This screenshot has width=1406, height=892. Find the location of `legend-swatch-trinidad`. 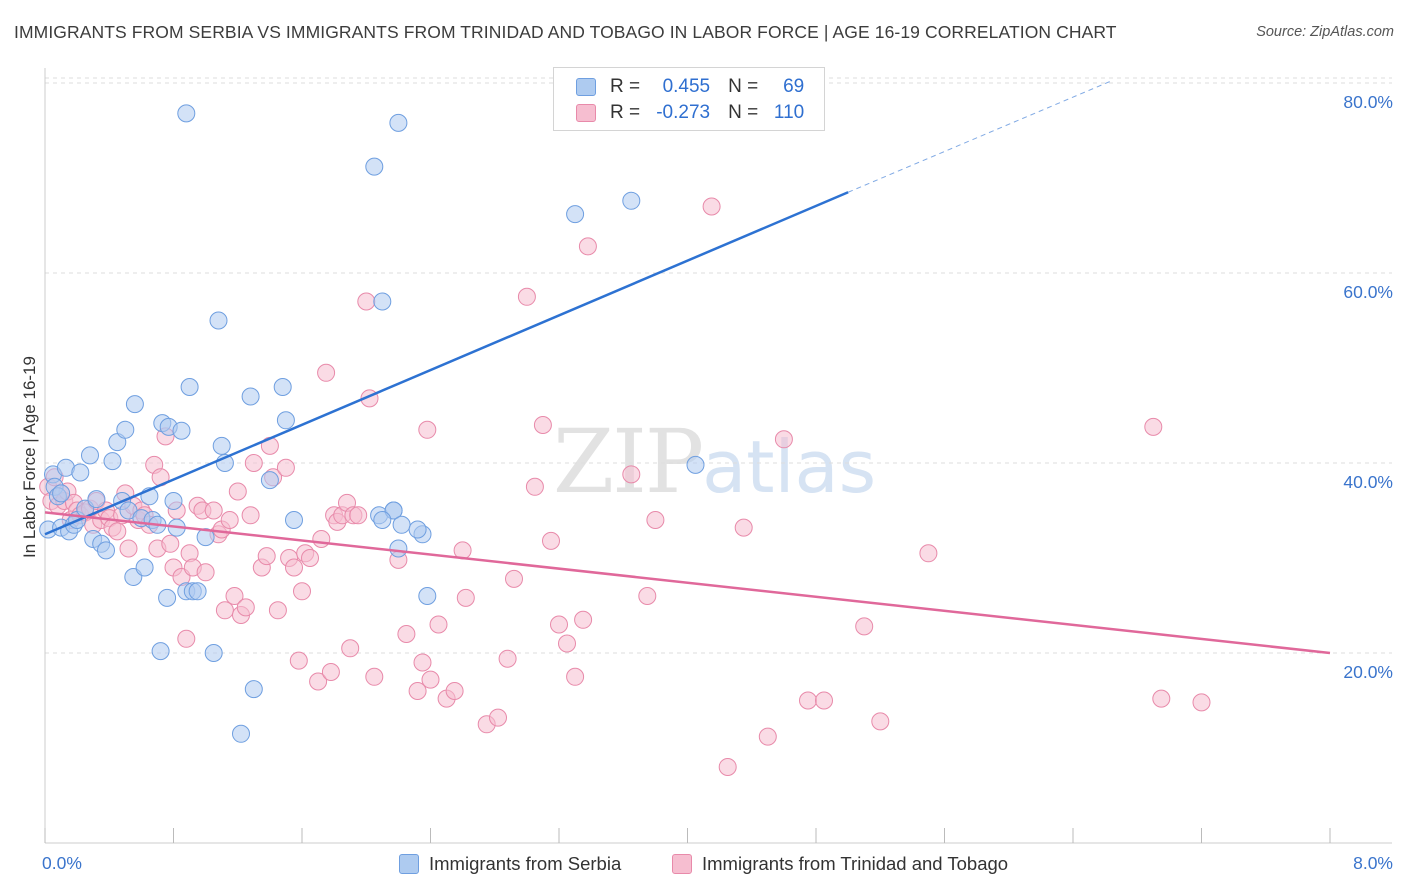

legend-swatch-trinidad is located at coordinates (586, 113).